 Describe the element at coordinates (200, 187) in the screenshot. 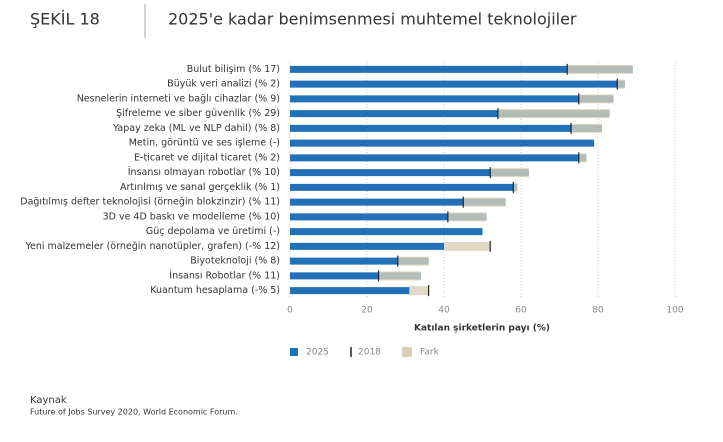

I see `y-tick-label: Artırılmış ve sanal gerçeklik (% 1)` at that location.